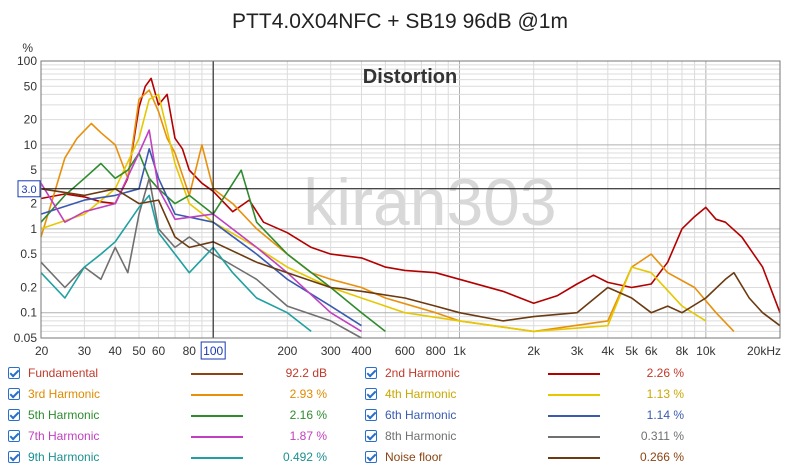 The image size is (800, 474). Describe the element at coordinates (27, 48) in the screenshot. I see `y-axis-label: %` at that location.